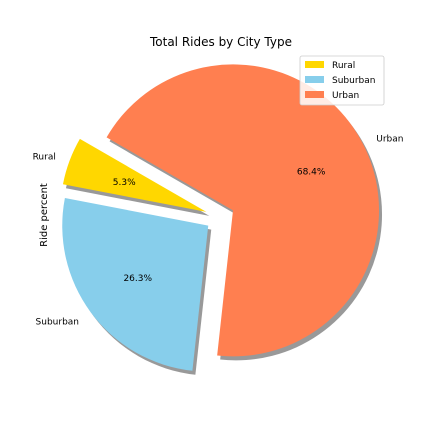 This screenshot has height=432, width=432. What do you see at coordinates (220, 42) in the screenshot?
I see `chart-title: Total Rides by City Type` at bounding box center [220, 42].